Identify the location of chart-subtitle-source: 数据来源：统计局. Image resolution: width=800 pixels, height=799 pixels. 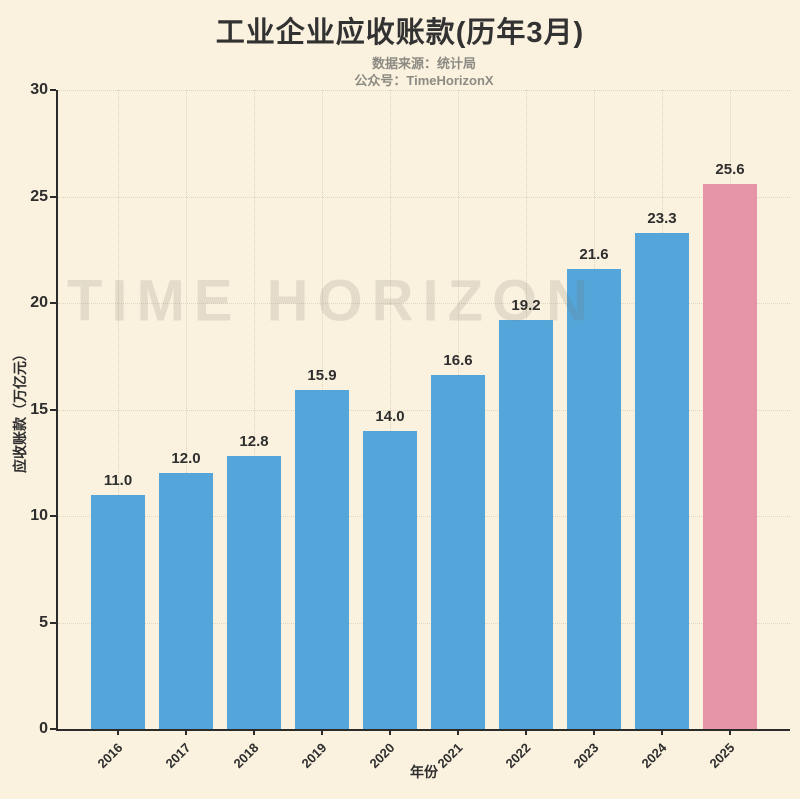
(423, 63).